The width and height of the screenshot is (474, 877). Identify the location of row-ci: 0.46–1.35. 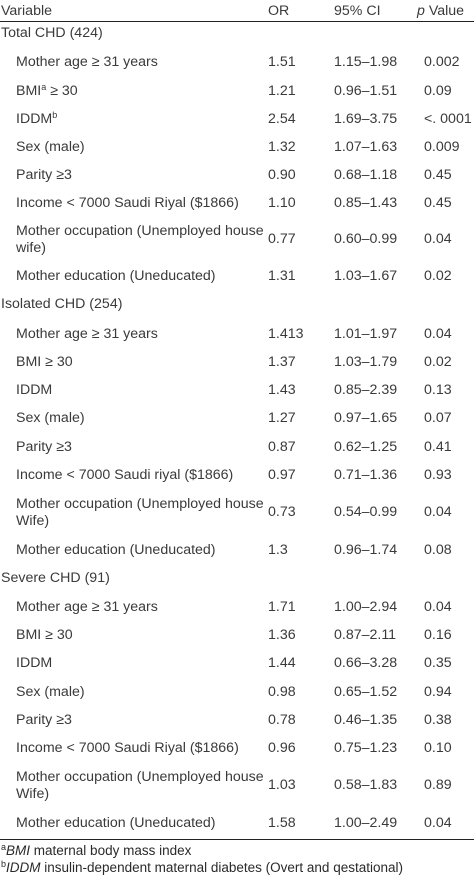
(366, 720).